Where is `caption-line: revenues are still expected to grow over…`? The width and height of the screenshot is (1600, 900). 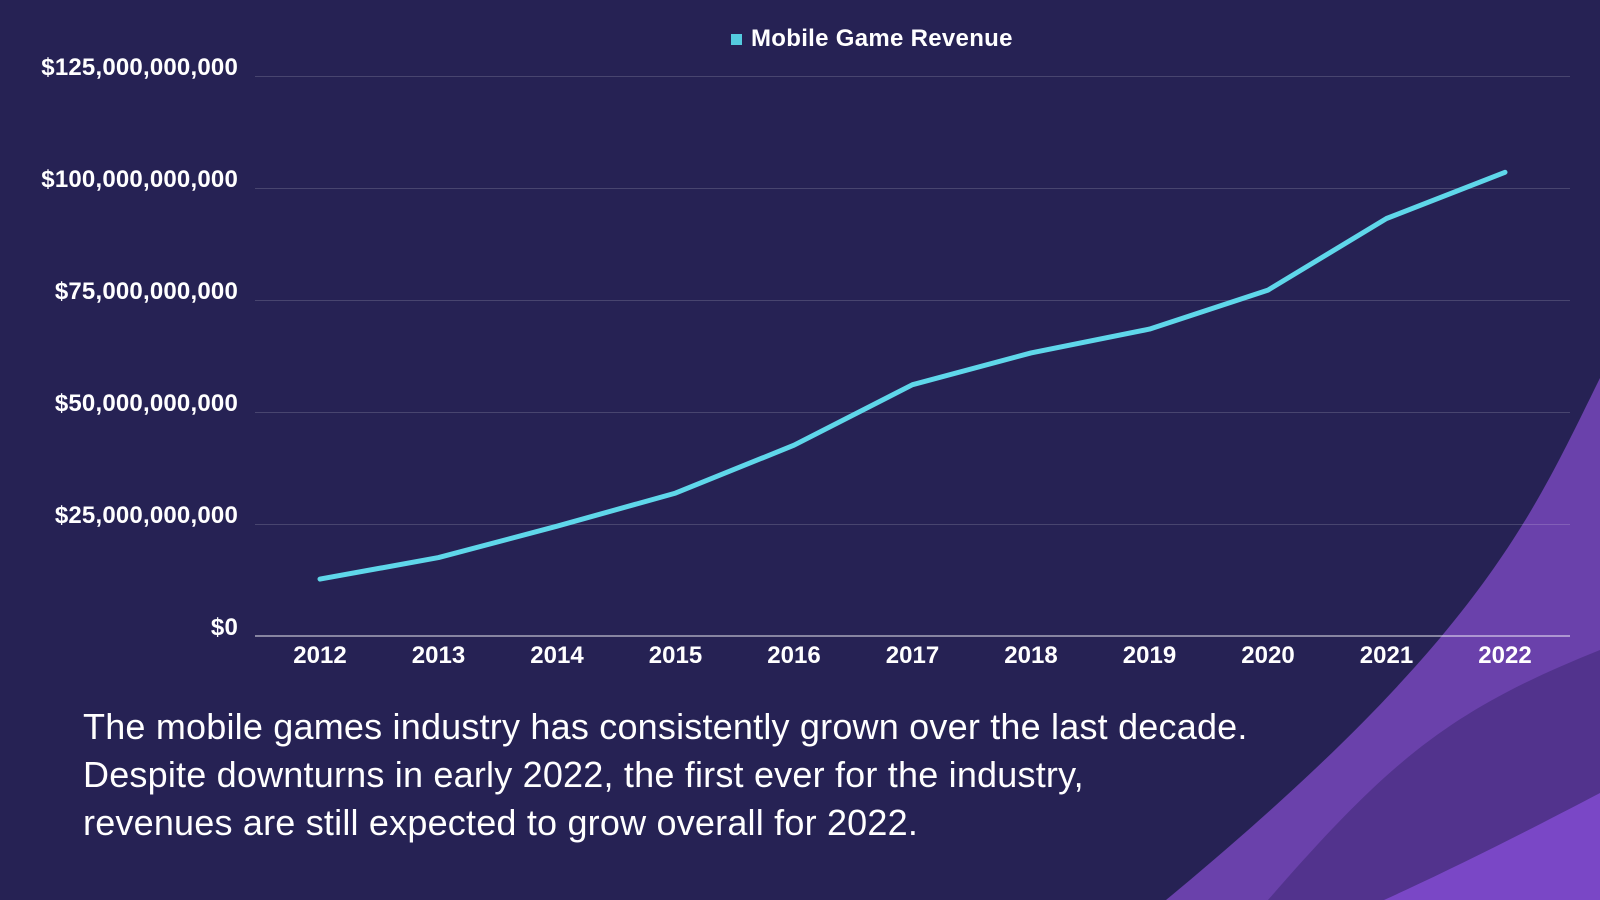 caption-line: revenues are still expected to grow over… is located at coordinates (501, 822).